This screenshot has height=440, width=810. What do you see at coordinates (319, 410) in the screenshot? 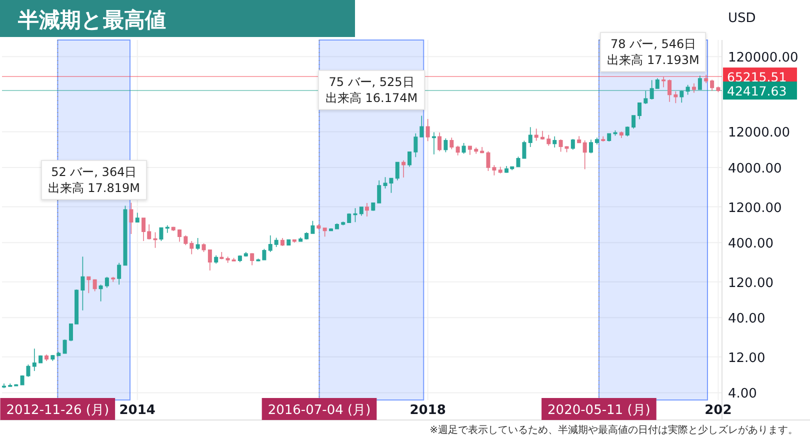
I see `x-tick-label: 2016-07-04 (月)` at bounding box center [319, 410].